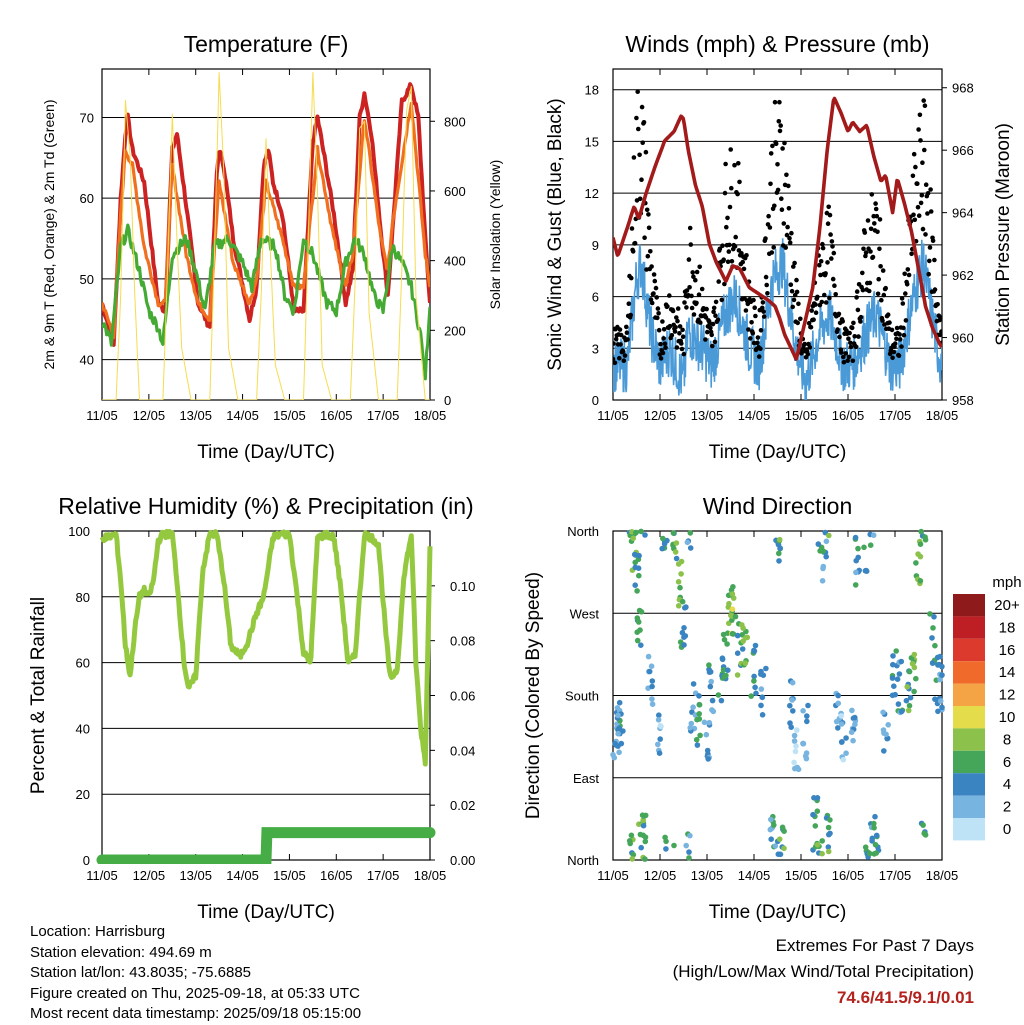 Image resolution: width=1024 pixels, height=1025 pixels. Describe the element at coordinates (848, 415) in the screenshot. I see `x-tick-label: 16/05` at that location.